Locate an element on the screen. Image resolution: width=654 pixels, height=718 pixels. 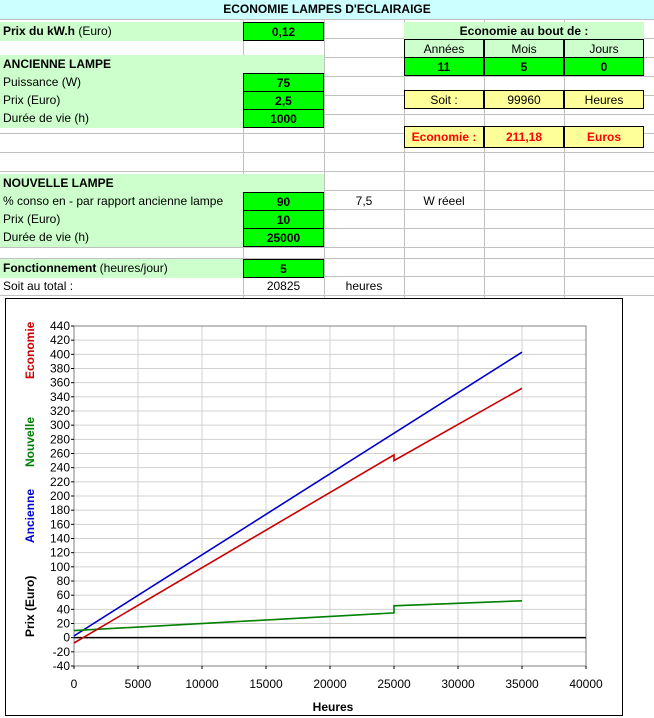
y-tick-label: -20 is located at coordinates (62, 652).